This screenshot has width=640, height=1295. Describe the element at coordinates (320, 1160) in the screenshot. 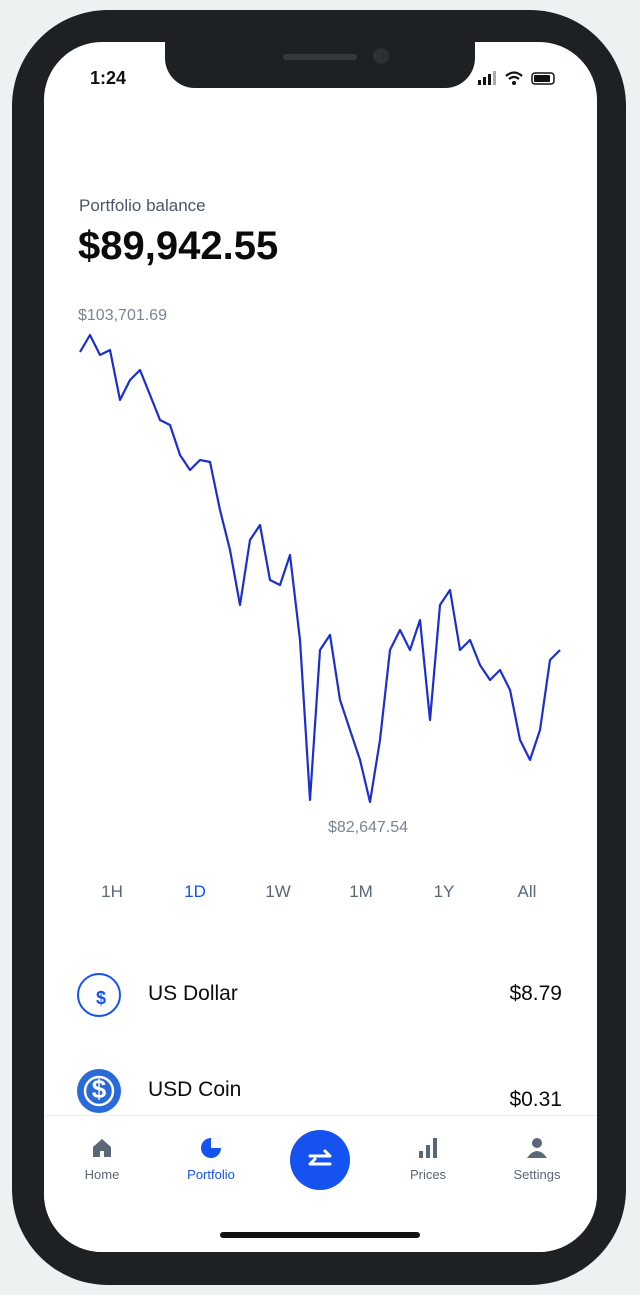

I see `trade-button` at that location.